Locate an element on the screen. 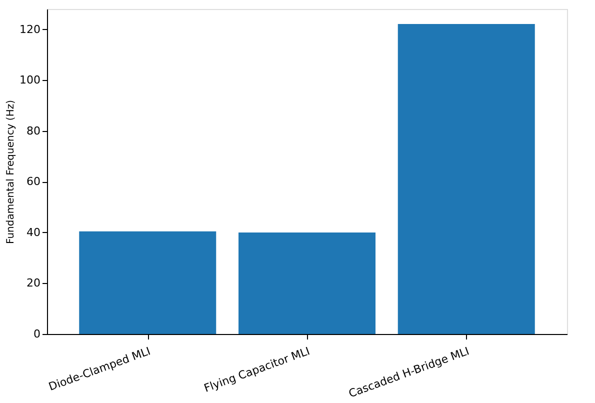  y-tick-label: 120 is located at coordinates (30, 29).